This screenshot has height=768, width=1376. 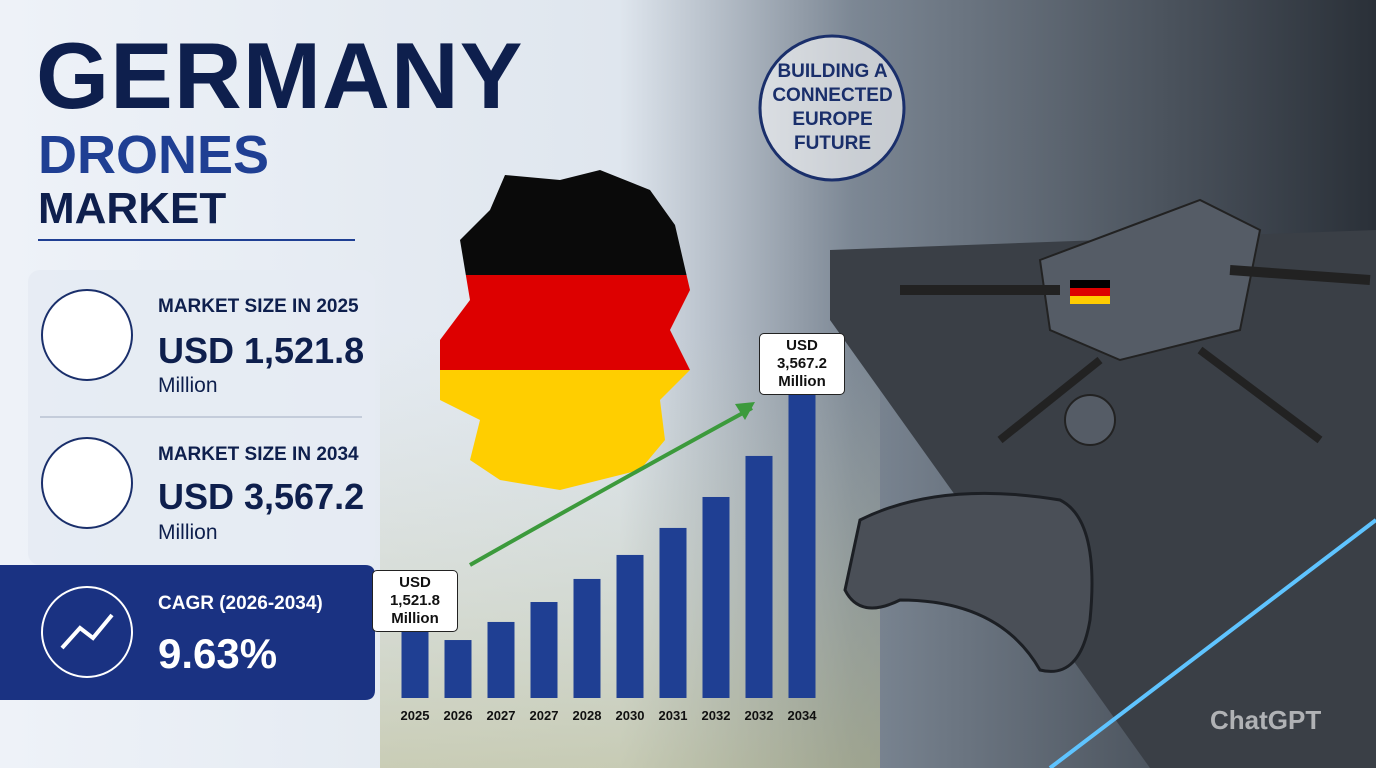 What do you see at coordinates (132, 208) in the screenshot?
I see `subtitle: MARKET` at bounding box center [132, 208].